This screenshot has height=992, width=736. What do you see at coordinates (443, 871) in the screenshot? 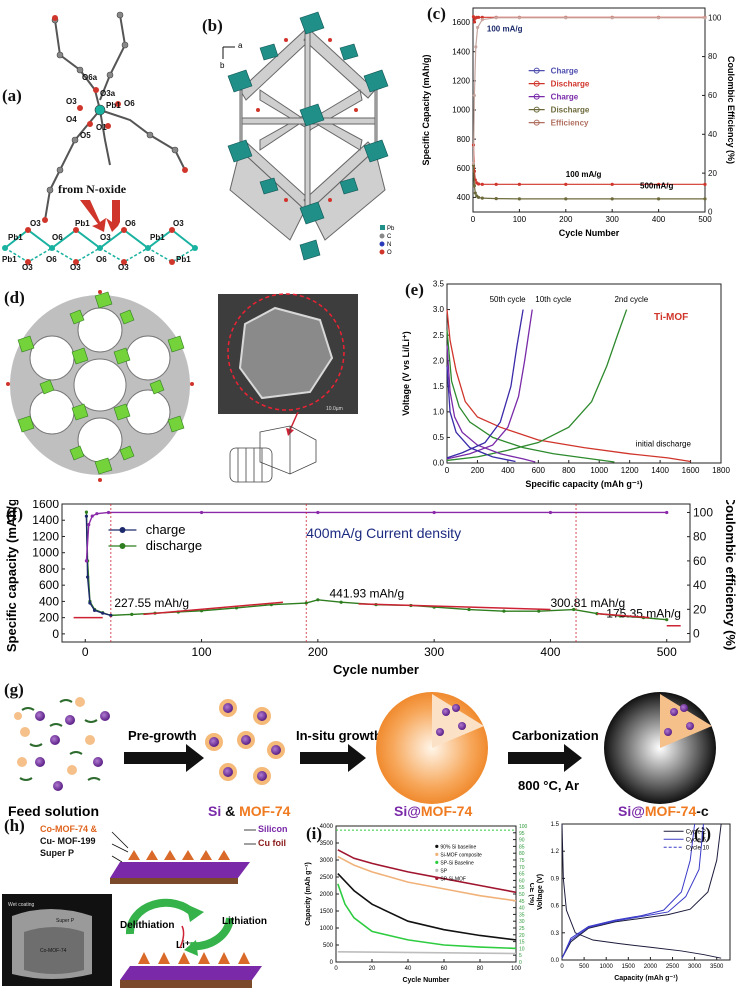
I see `legend-label: SP` at bounding box center [443, 871].